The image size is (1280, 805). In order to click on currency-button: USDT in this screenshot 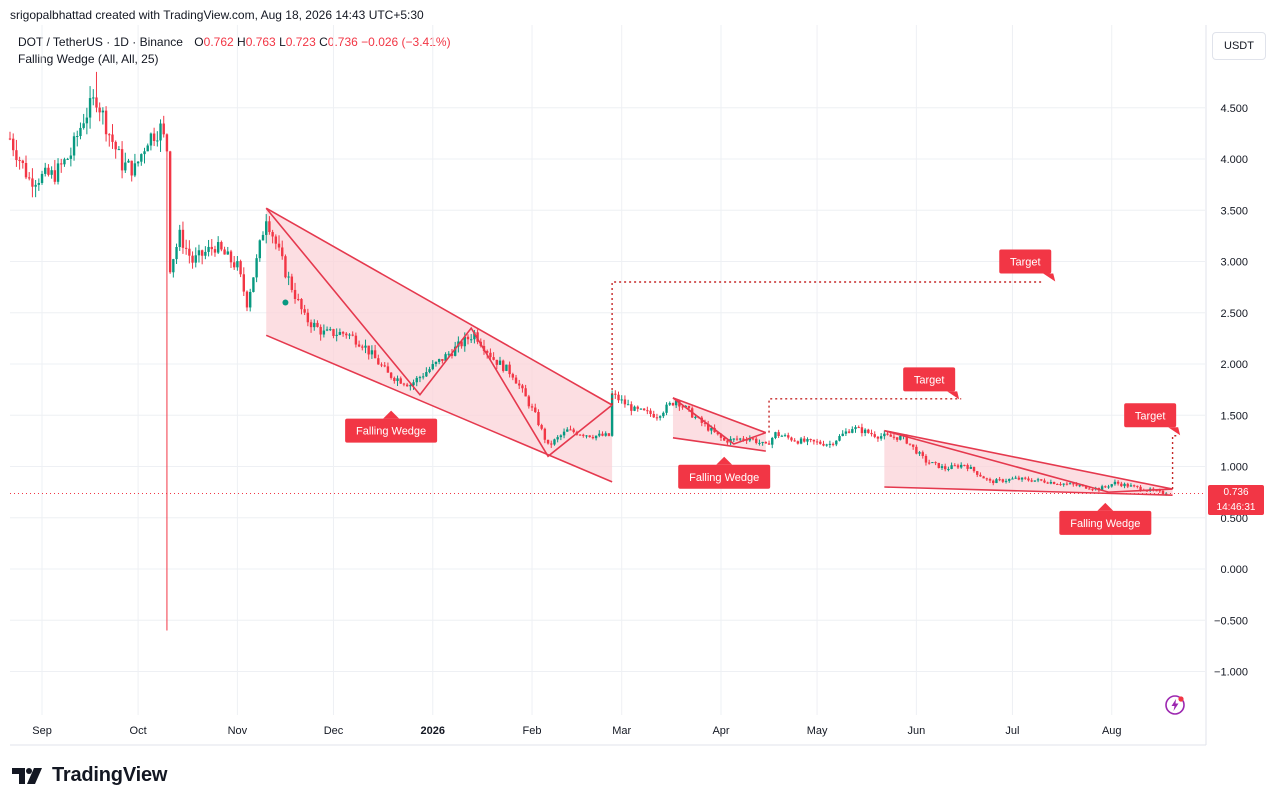, I will do `click(1239, 46)`.